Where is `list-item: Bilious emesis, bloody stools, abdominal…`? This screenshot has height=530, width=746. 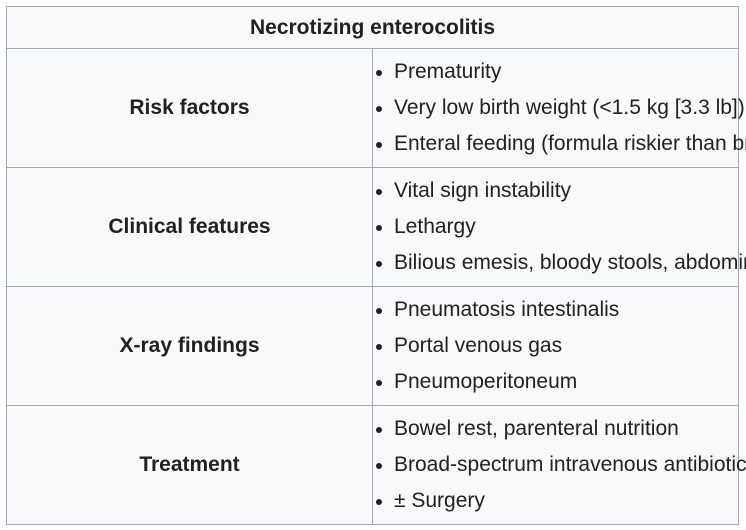
list-item: Bilious emesis, bloody stools, abdominal… is located at coordinates (559, 263).